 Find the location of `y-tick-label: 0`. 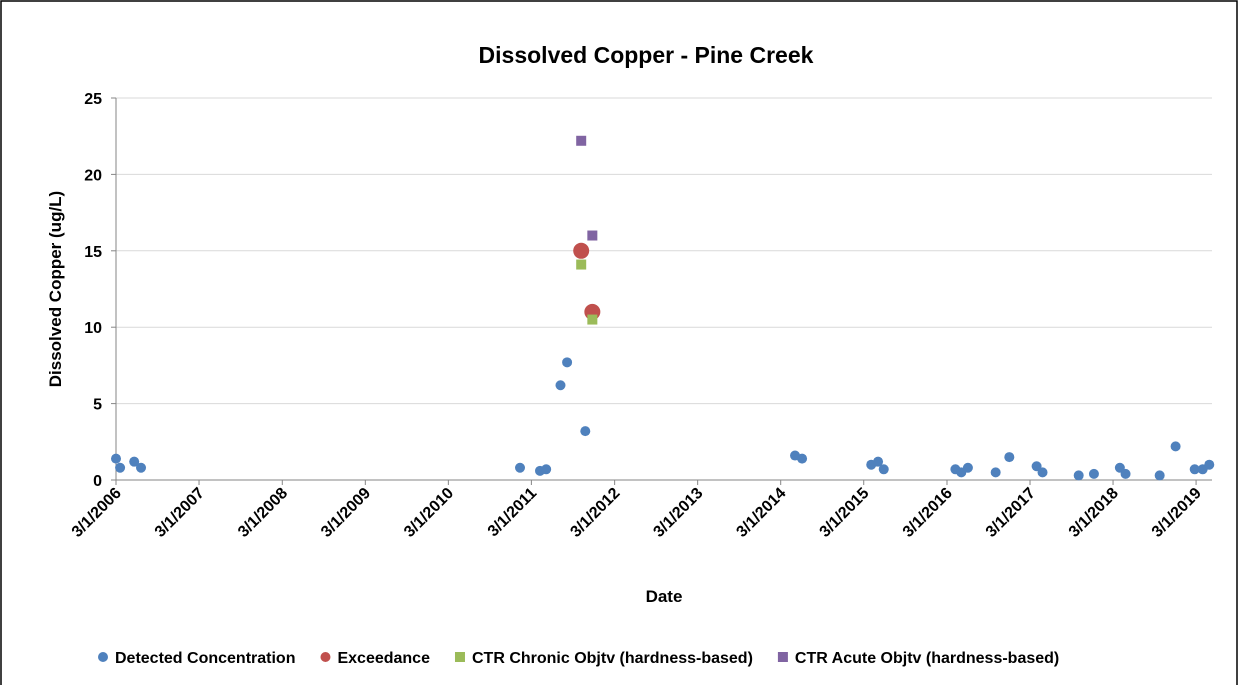

y-tick-label: 0 is located at coordinates (97, 481).